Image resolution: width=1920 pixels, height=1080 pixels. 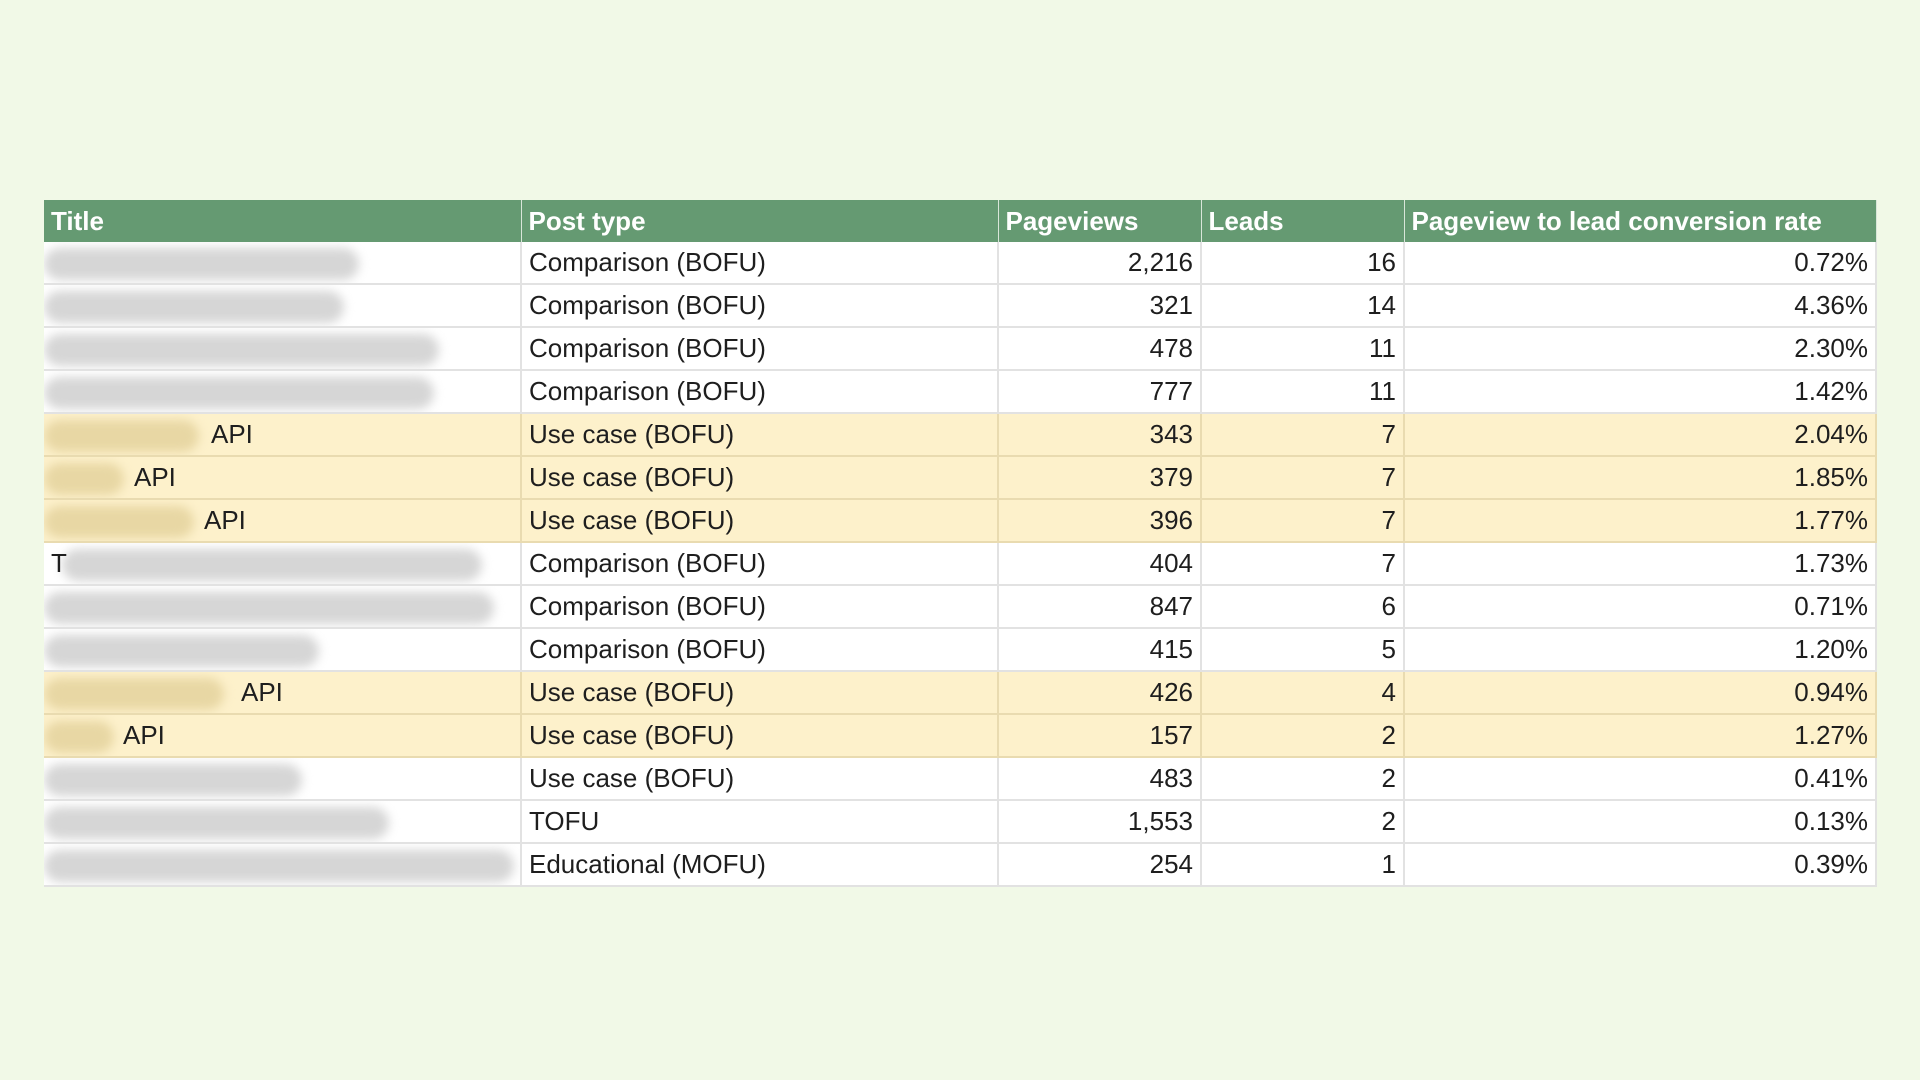 What do you see at coordinates (1640, 263) in the screenshot?
I see `cell-conversion-rate: 0.72%` at bounding box center [1640, 263].